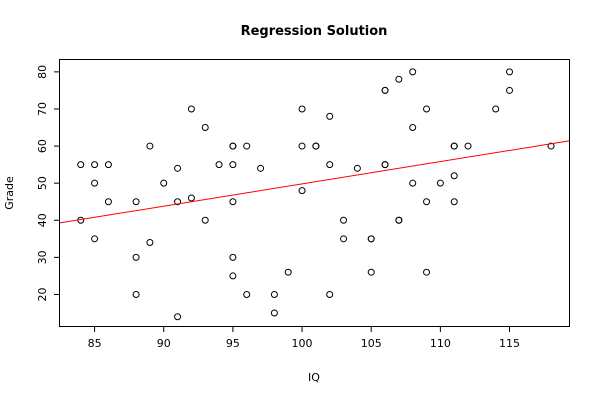 This screenshot has height=400, width=599. What do you see at coordinates (314, 31) in the screenshot?
I see `chart-title: Regression Solution` at bounding box center [314, 31].